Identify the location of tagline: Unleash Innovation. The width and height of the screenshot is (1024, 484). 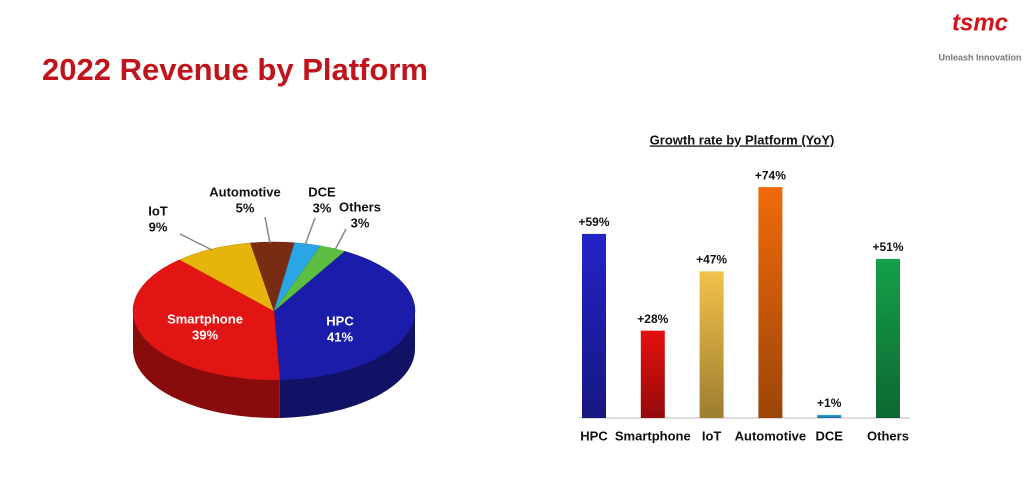
(979, 57).